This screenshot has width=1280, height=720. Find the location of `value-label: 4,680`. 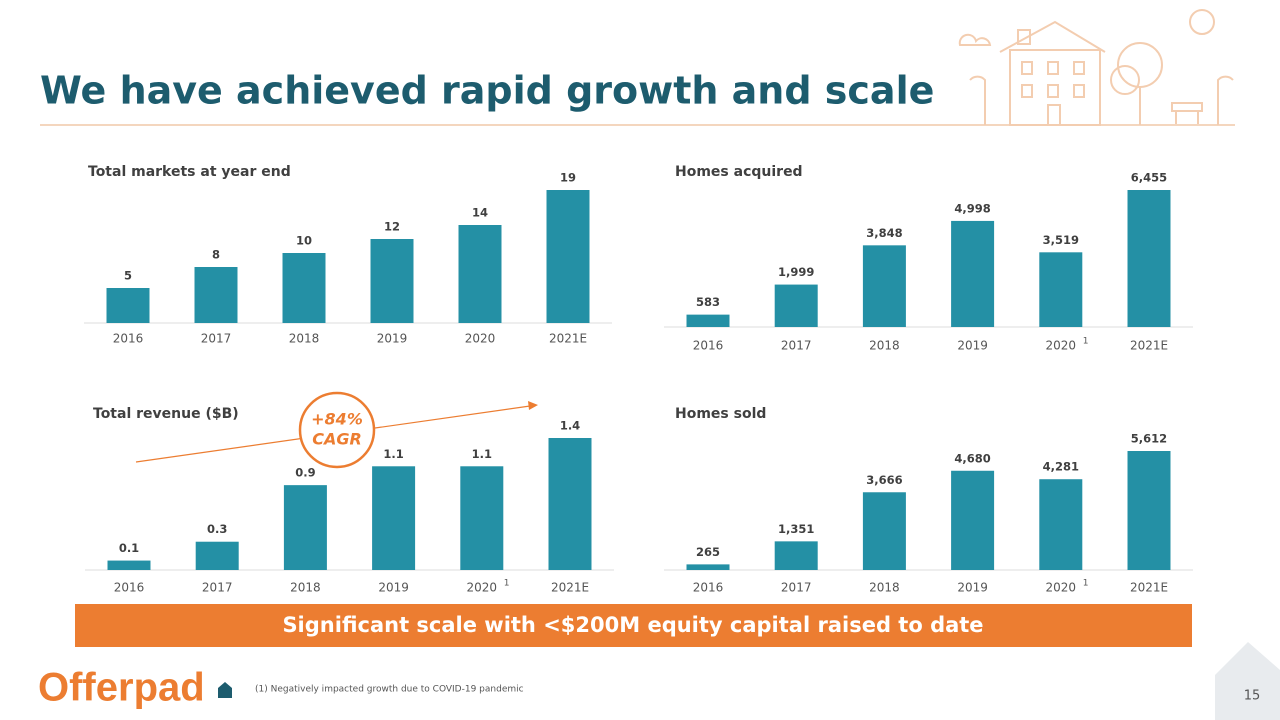

value-label: 4,680 is located at coordinates (972, 458).